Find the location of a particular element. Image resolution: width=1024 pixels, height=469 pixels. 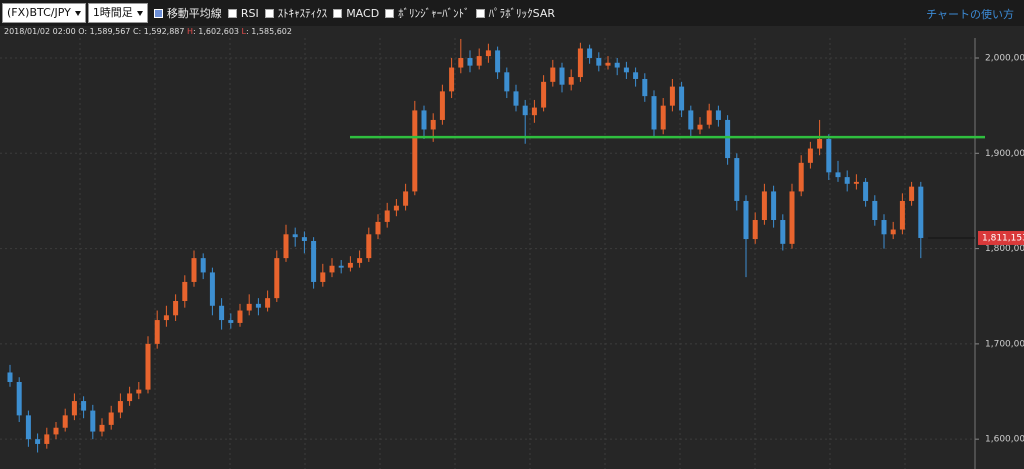

y-tick-label: 1,700,000 is located at coordinates (1004, 344).